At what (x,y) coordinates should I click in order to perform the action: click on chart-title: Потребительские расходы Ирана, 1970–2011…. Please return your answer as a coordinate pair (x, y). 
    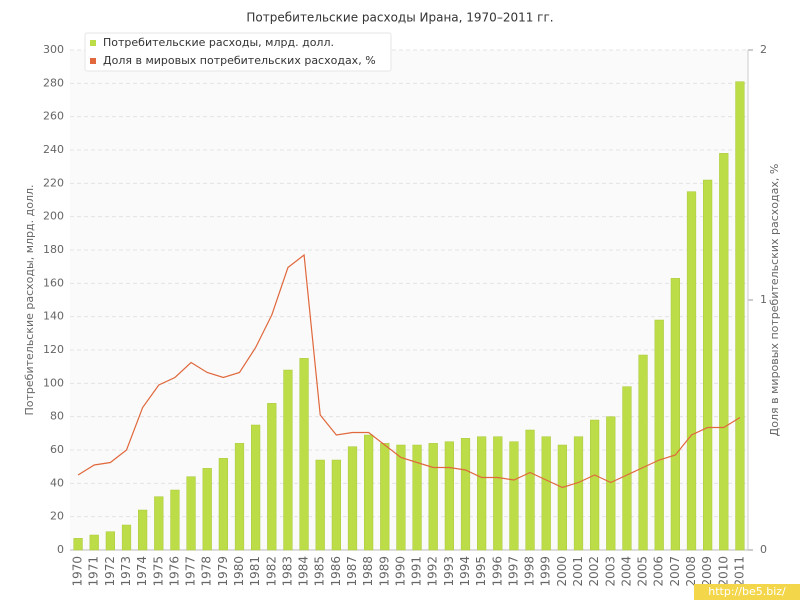
    Looking at the image, I should click on (399, 18).